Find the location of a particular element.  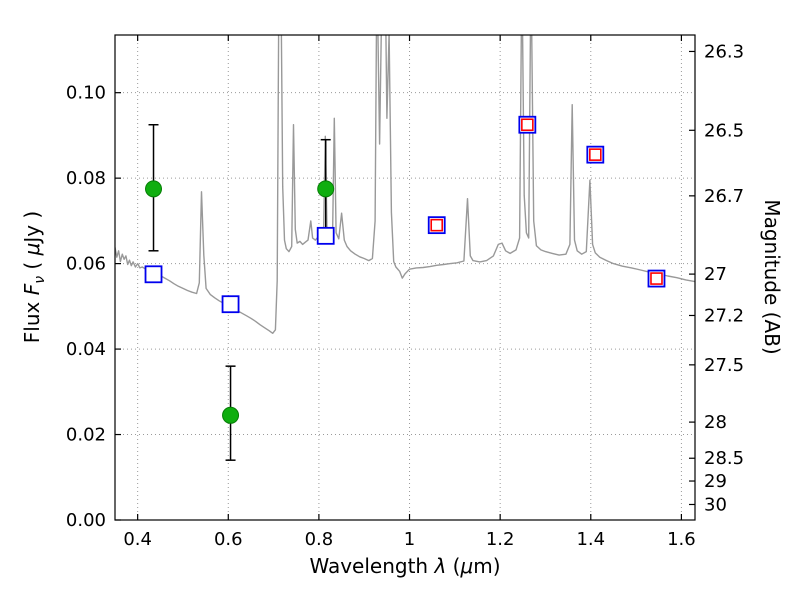

x-axis-label: Wavelength λ (μm) is located at coordinates (405, 566).